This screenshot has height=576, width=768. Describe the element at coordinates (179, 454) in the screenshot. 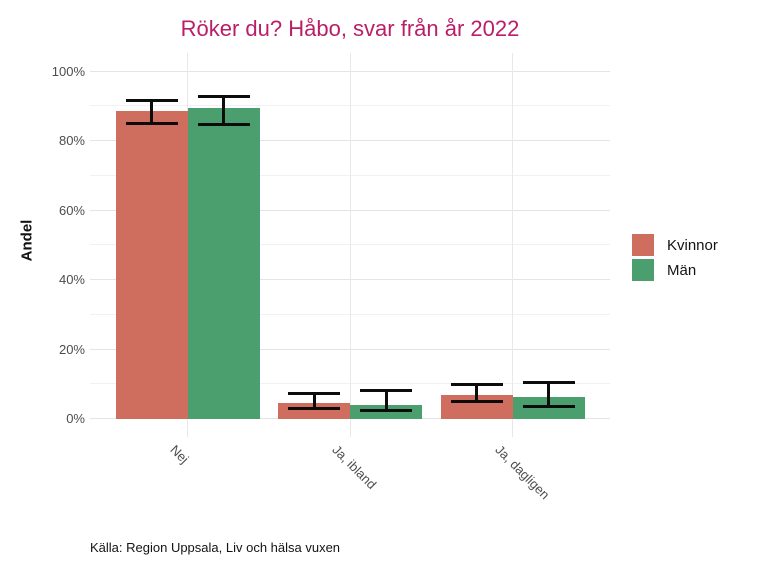

I see `x-tick-label-nej: Nej` at that location.